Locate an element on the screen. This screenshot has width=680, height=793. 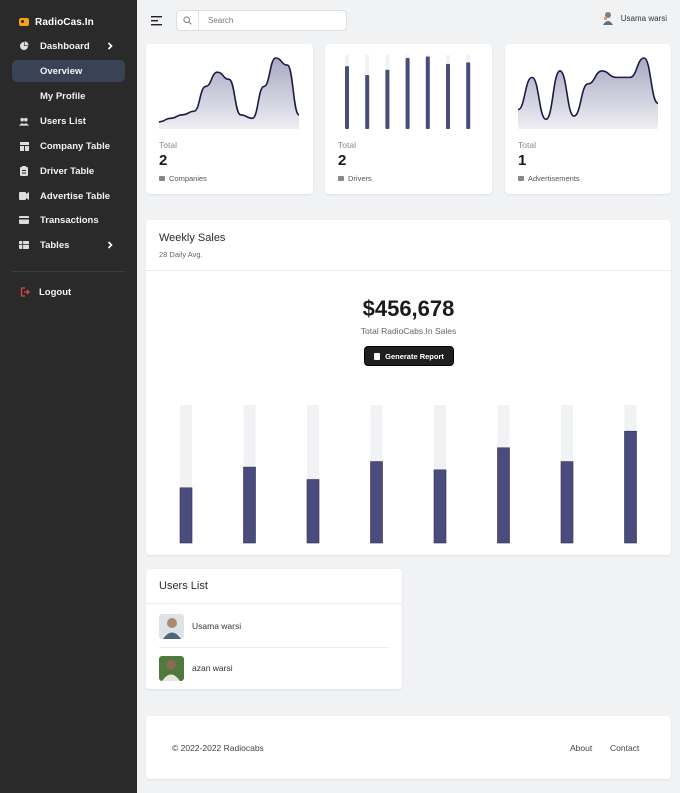
user-menu: Usama warsi is located at coordinates (634, 18).